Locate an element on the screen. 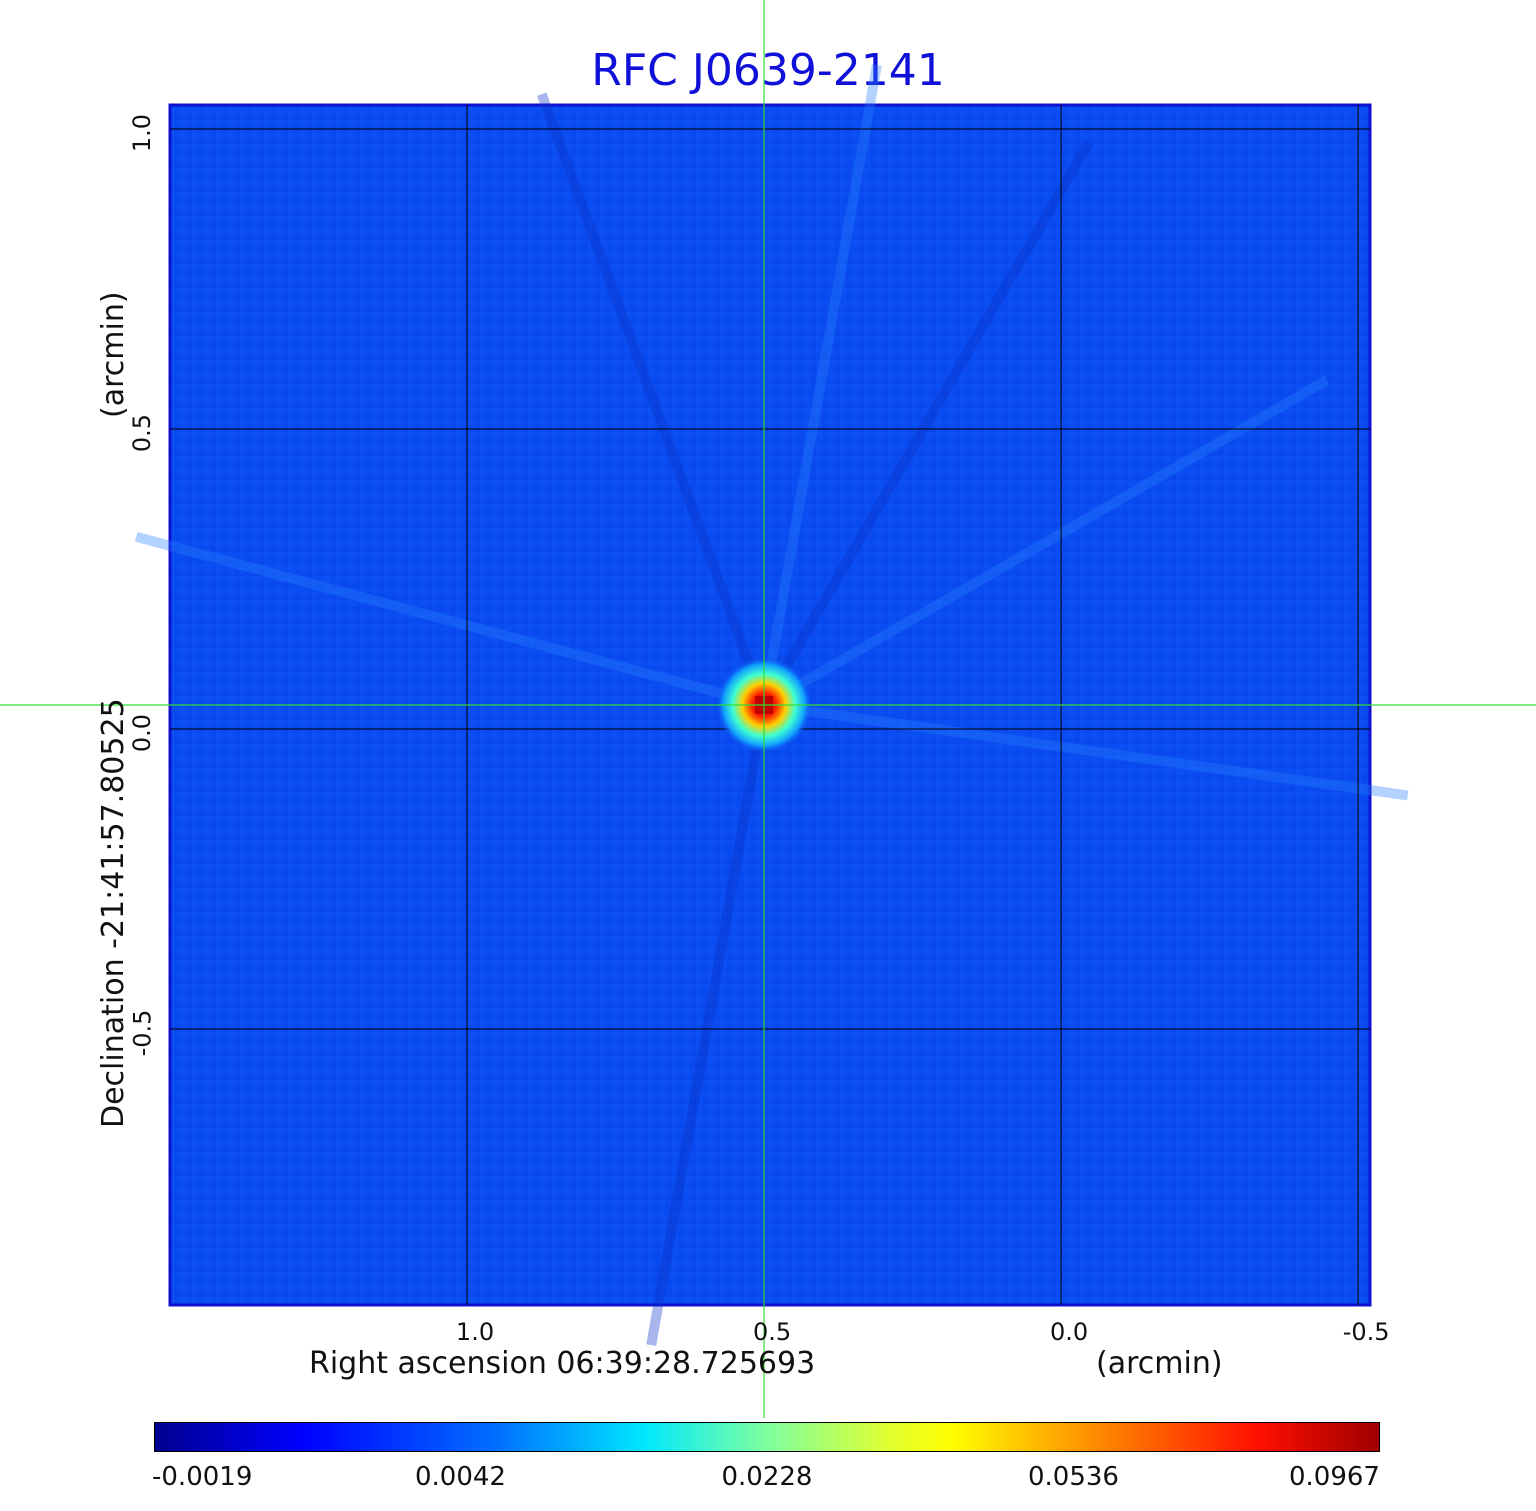 This screenshot has height=1511, width=1536. x-tick-label-2: 0.0 is located at coordinates (1069, 1332).